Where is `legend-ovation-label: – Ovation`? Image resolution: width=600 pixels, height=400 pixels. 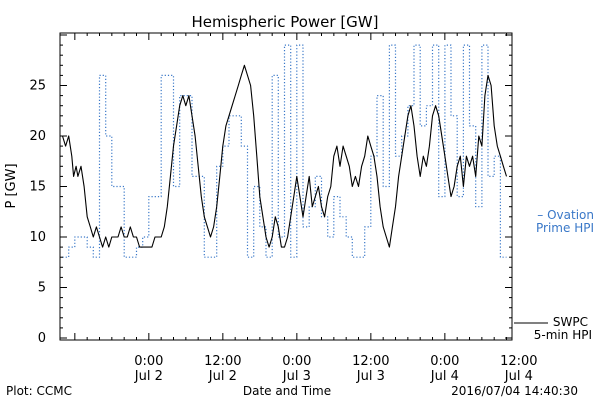 legend-ovation-label: – Ovation is located at coordinates (565, 215).